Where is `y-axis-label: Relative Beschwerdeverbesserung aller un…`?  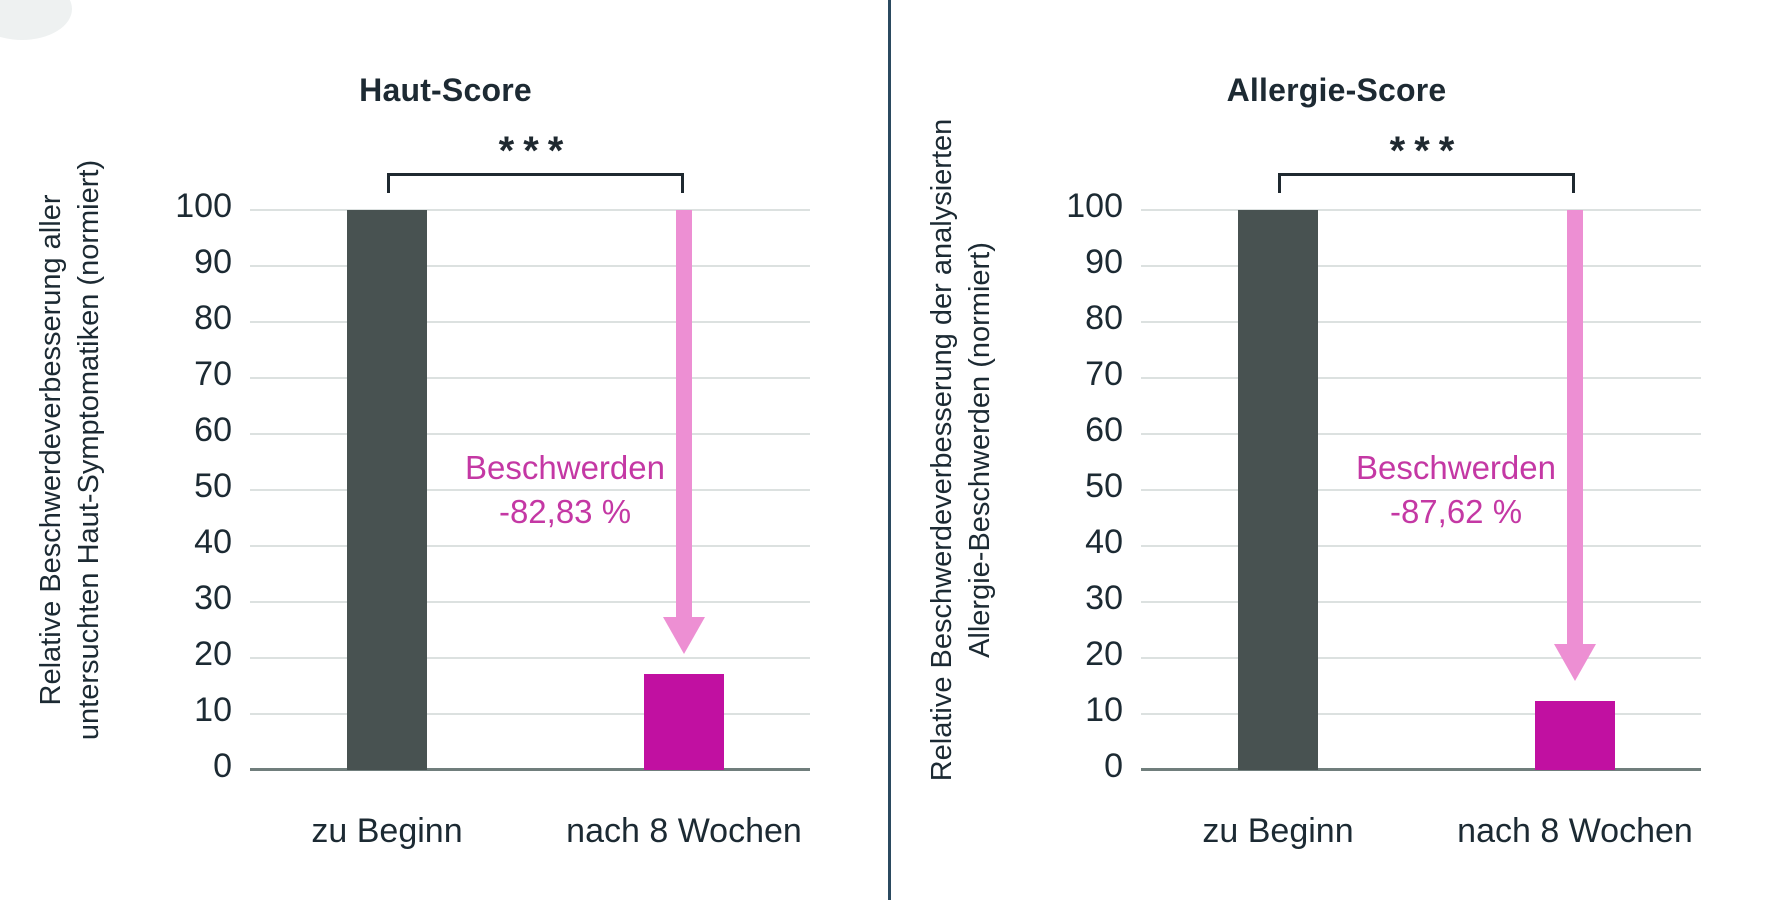 y-axis-label: Relative Beschwerdeverbesserung aller un… is located at coordinates (70, 450).